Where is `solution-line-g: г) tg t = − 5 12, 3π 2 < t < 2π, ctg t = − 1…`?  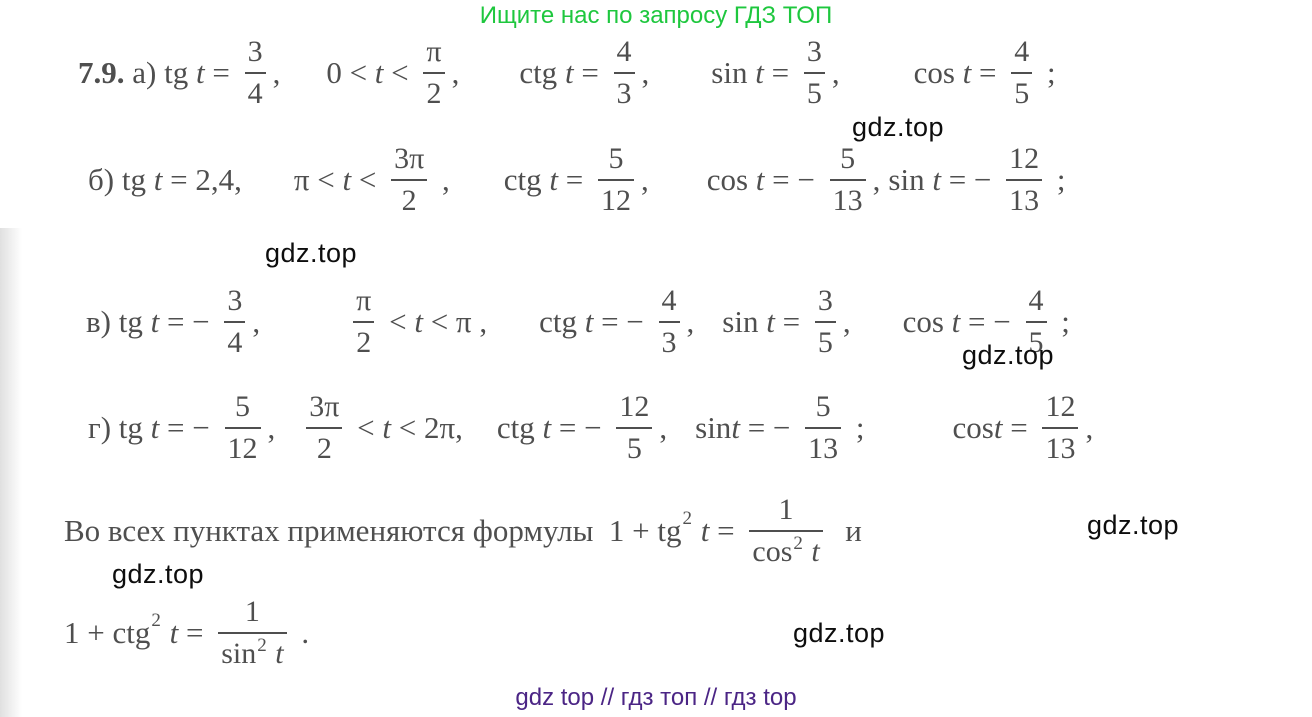
solution-line-g: г) tg t = − 5 12, 3π 2 < t < 2π, ctg t = − 1… is located at coordinates (590, 428).